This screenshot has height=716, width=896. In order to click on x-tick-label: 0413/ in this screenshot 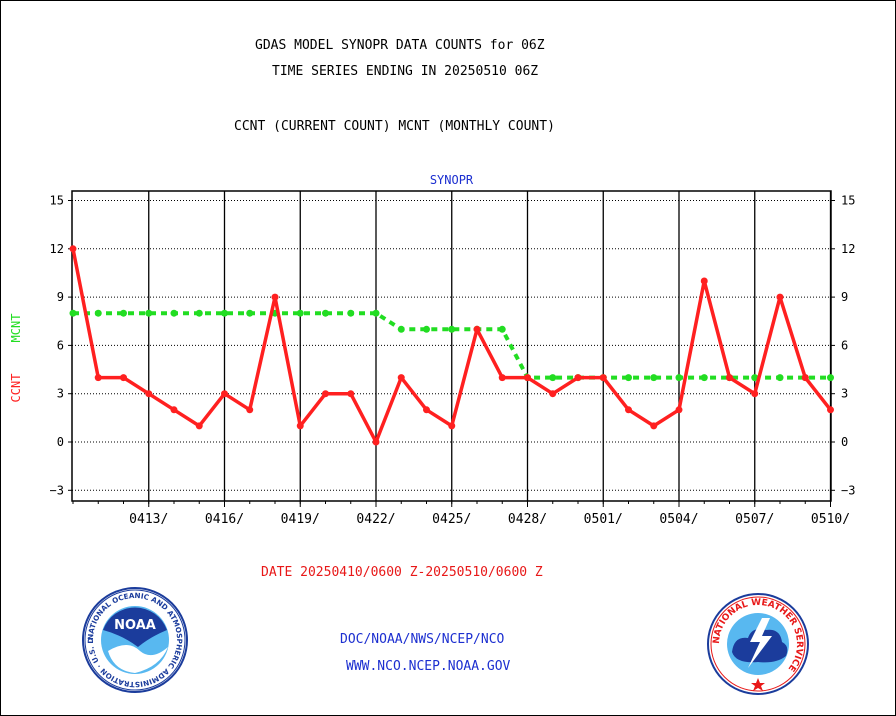, I will do `click(148, 519)`.